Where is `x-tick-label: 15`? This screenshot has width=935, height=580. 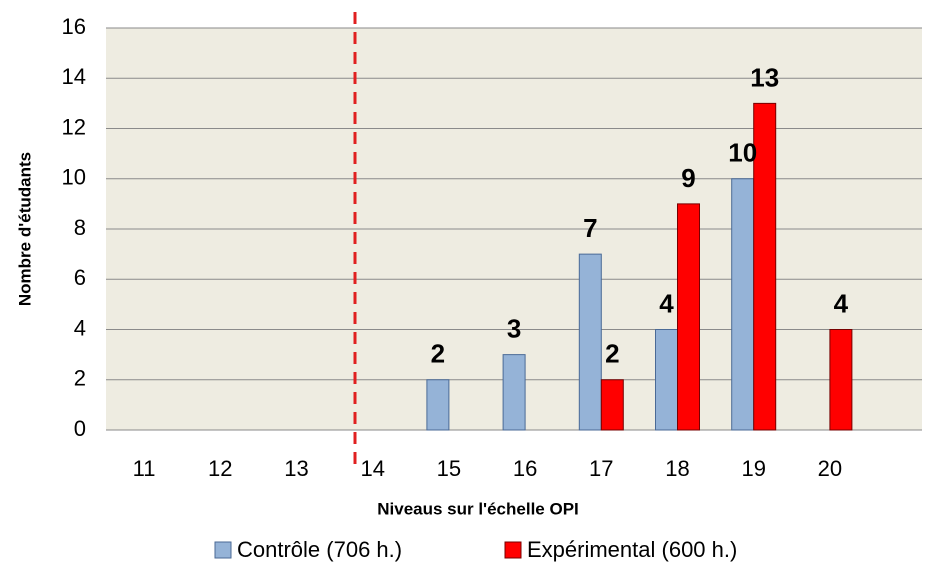
x-tick-label: 15 is located at coordinates (449, 468).